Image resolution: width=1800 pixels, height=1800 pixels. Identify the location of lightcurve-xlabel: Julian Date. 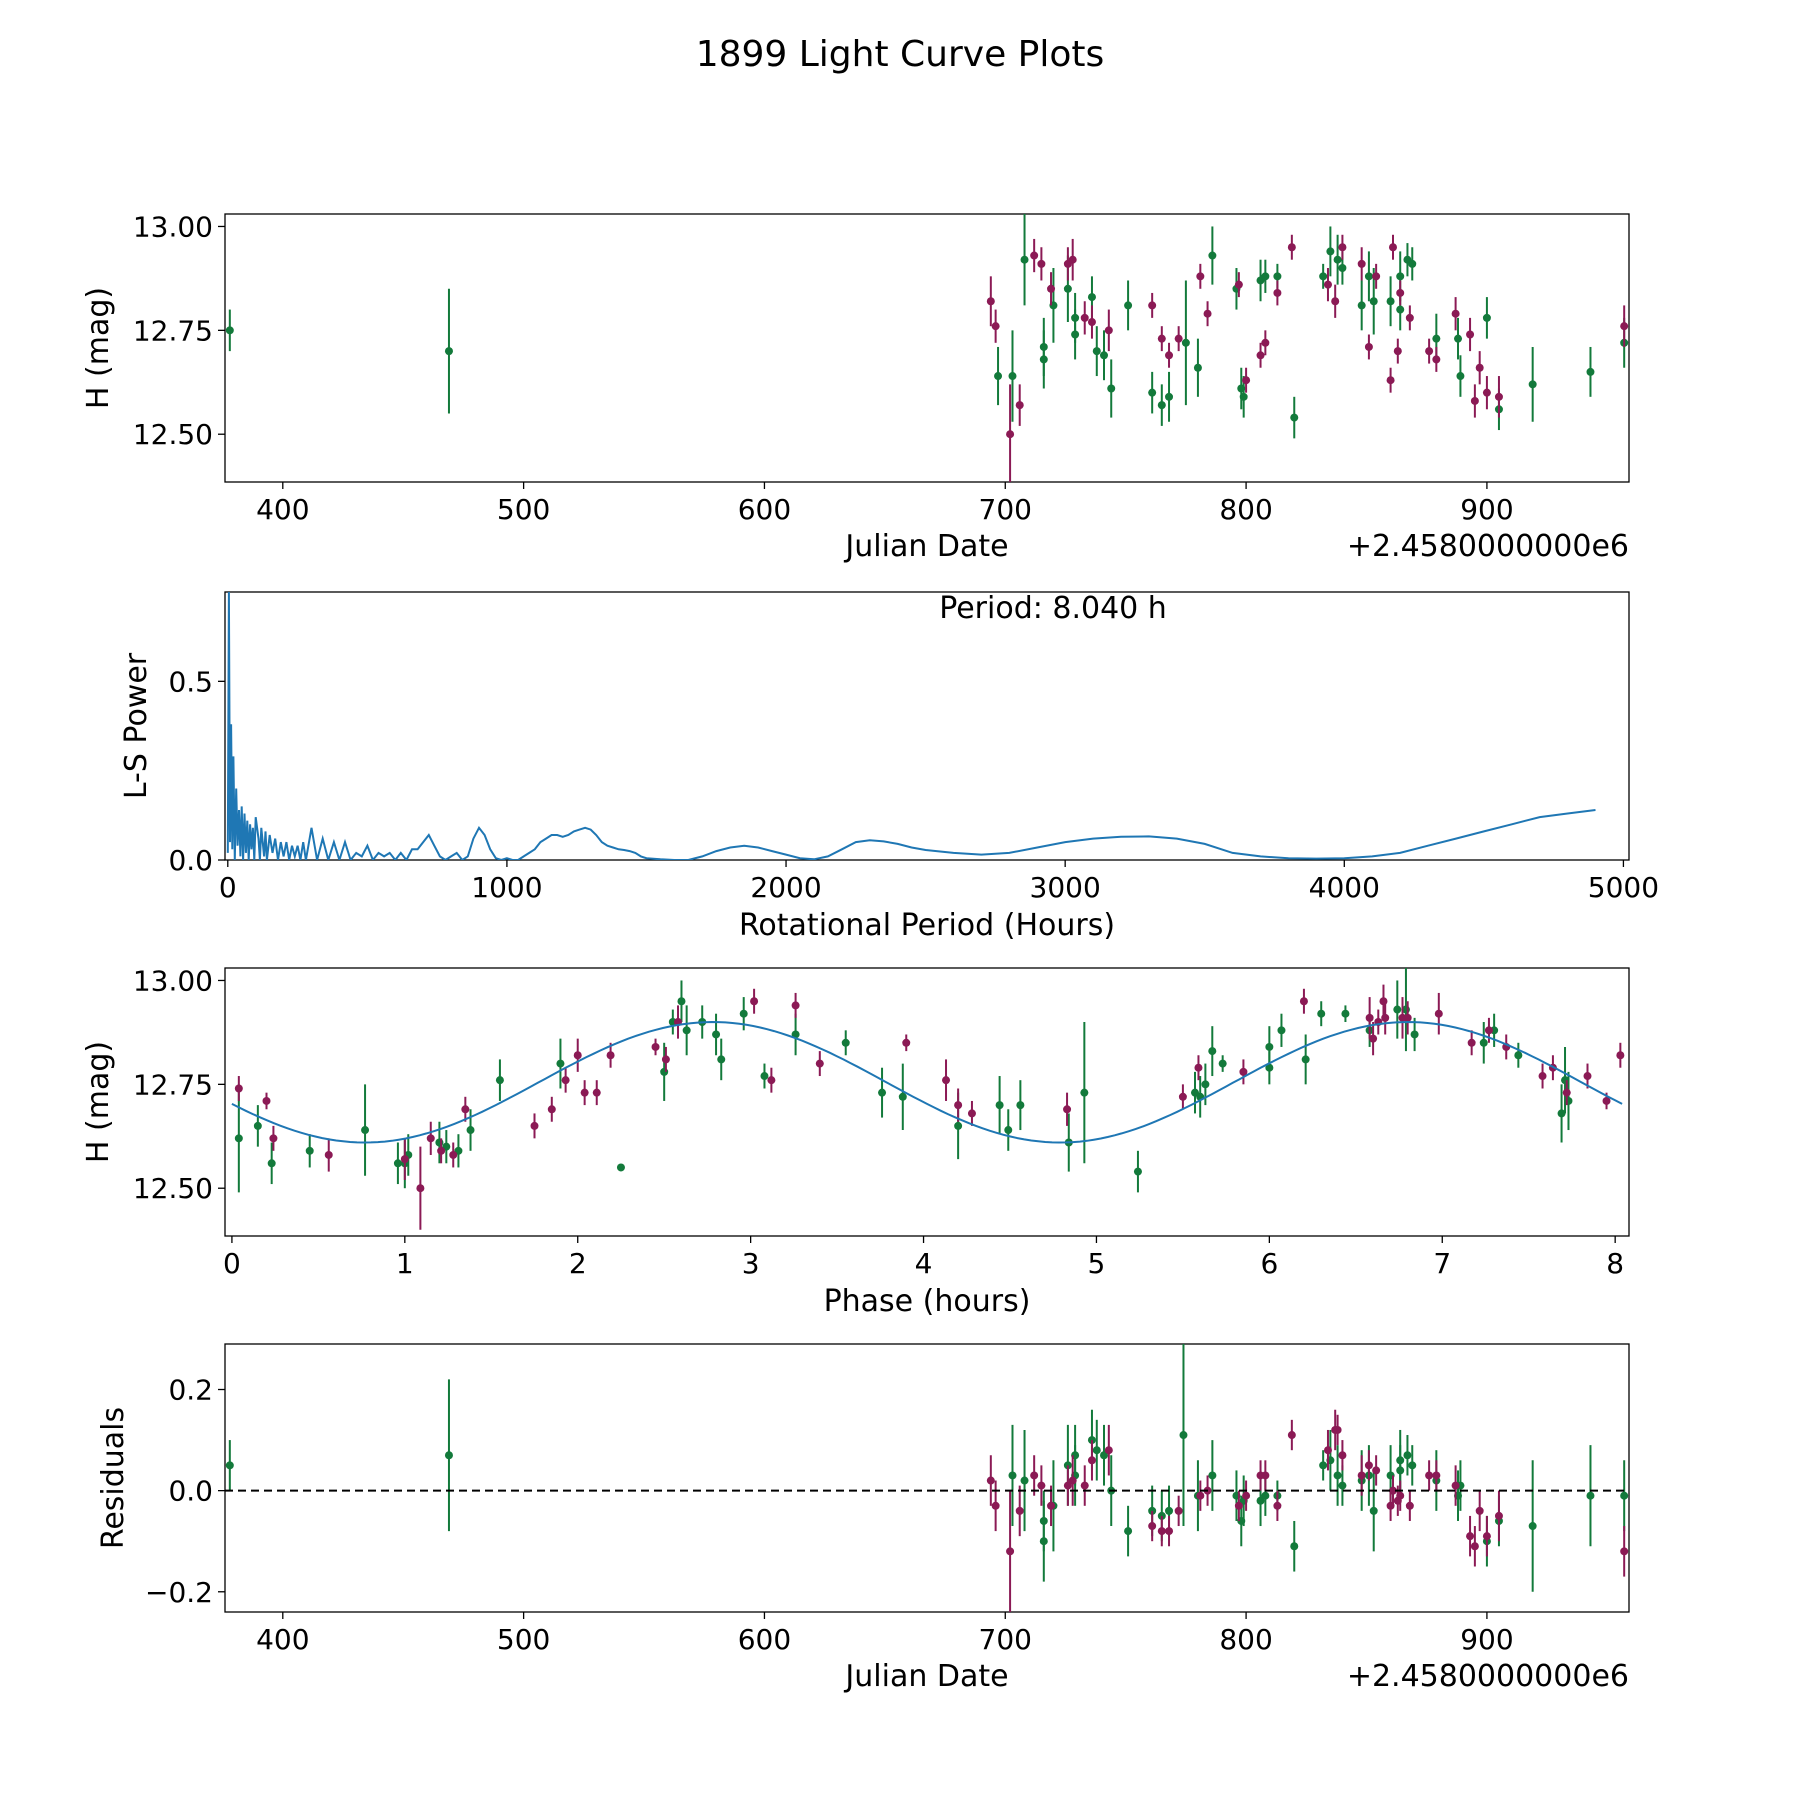
(925, 546).